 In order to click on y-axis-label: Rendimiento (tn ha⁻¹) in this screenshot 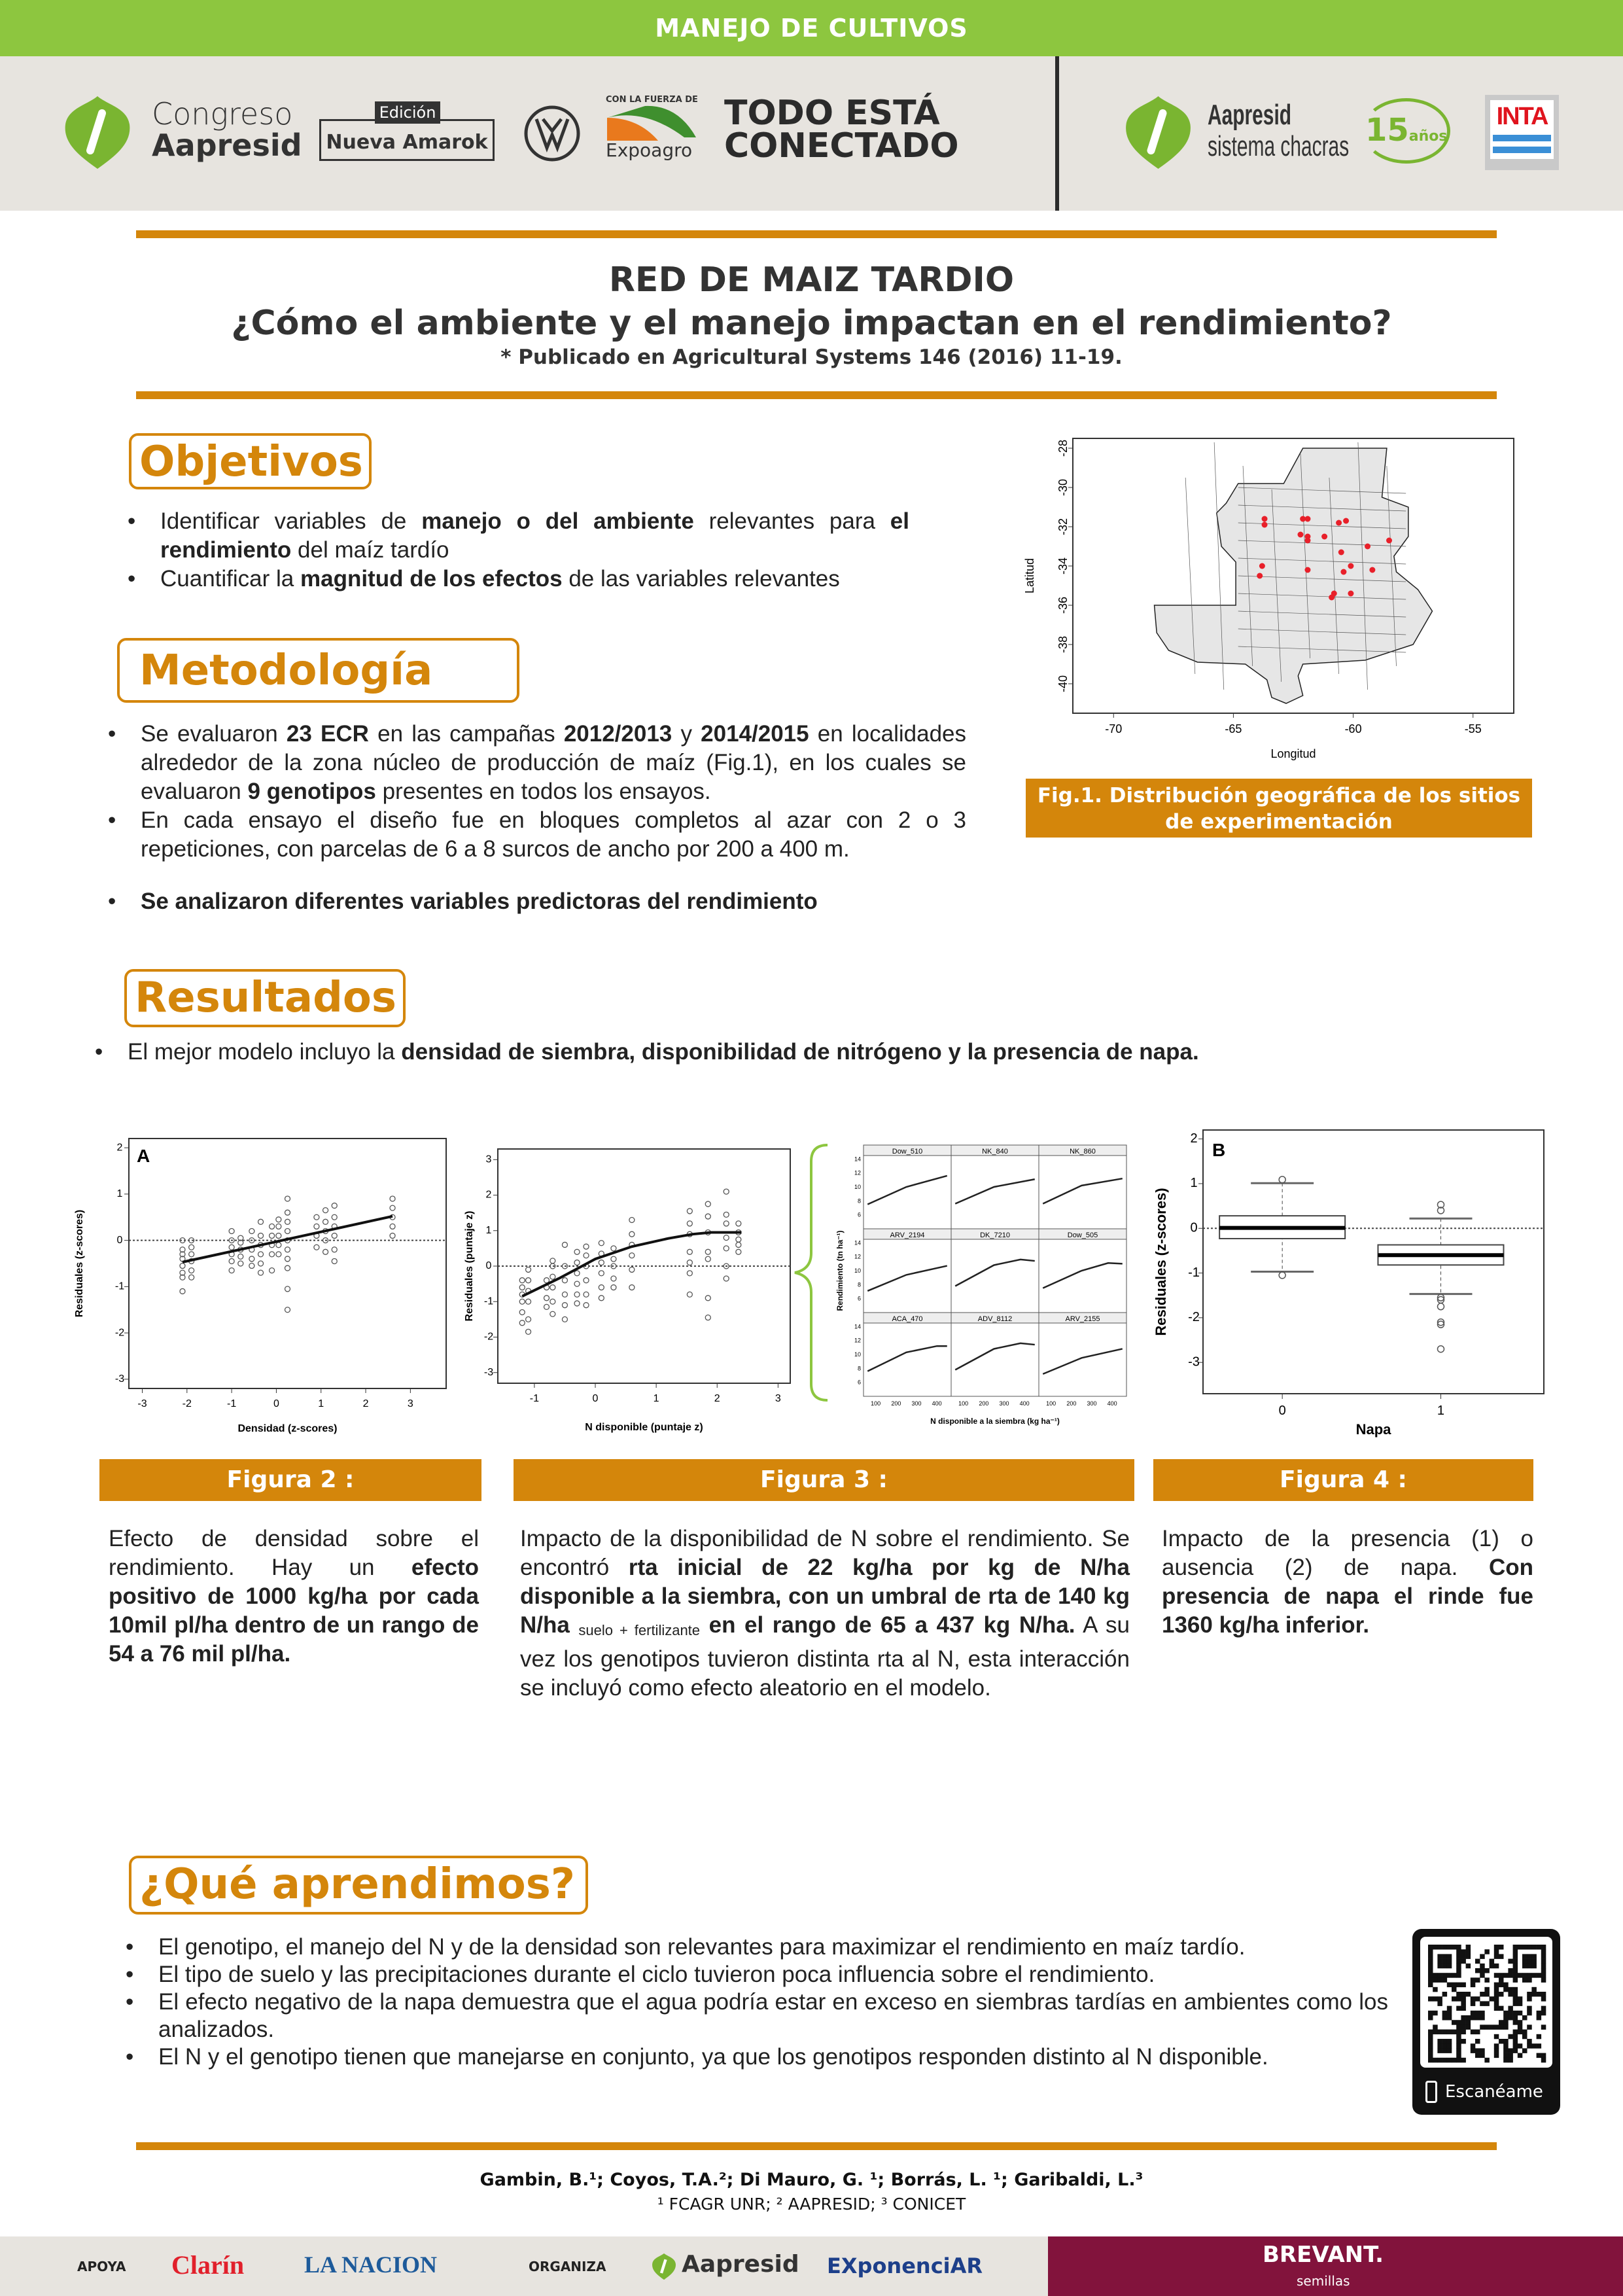, I will do `click(840, 1271)`.